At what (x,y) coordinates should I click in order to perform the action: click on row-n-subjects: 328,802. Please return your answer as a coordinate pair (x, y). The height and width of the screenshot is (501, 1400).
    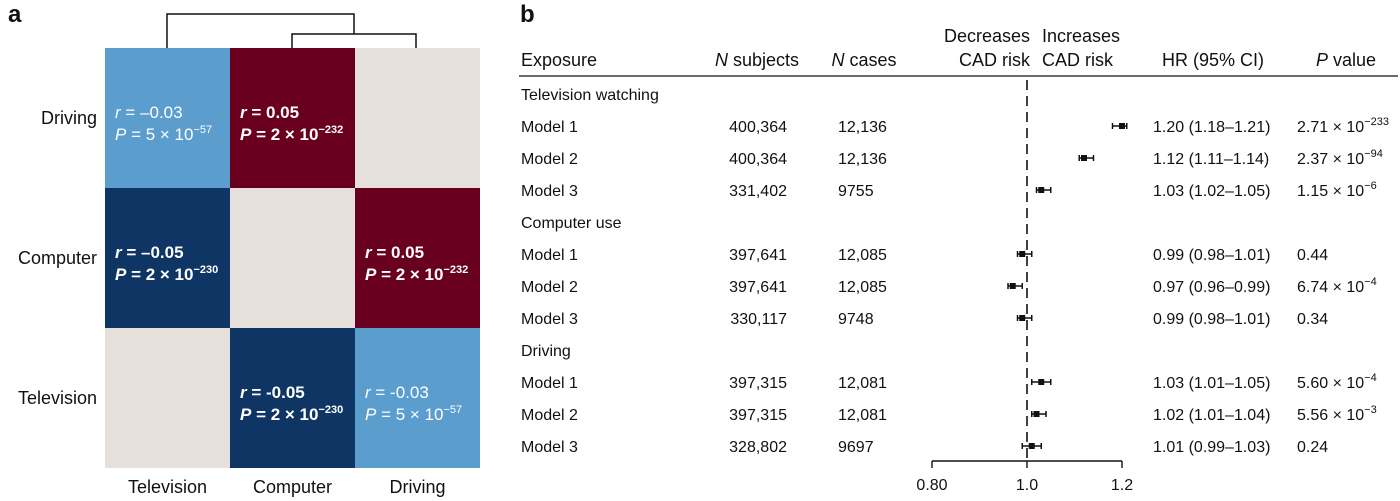
    Looking at the image, I should click on (758, 447).